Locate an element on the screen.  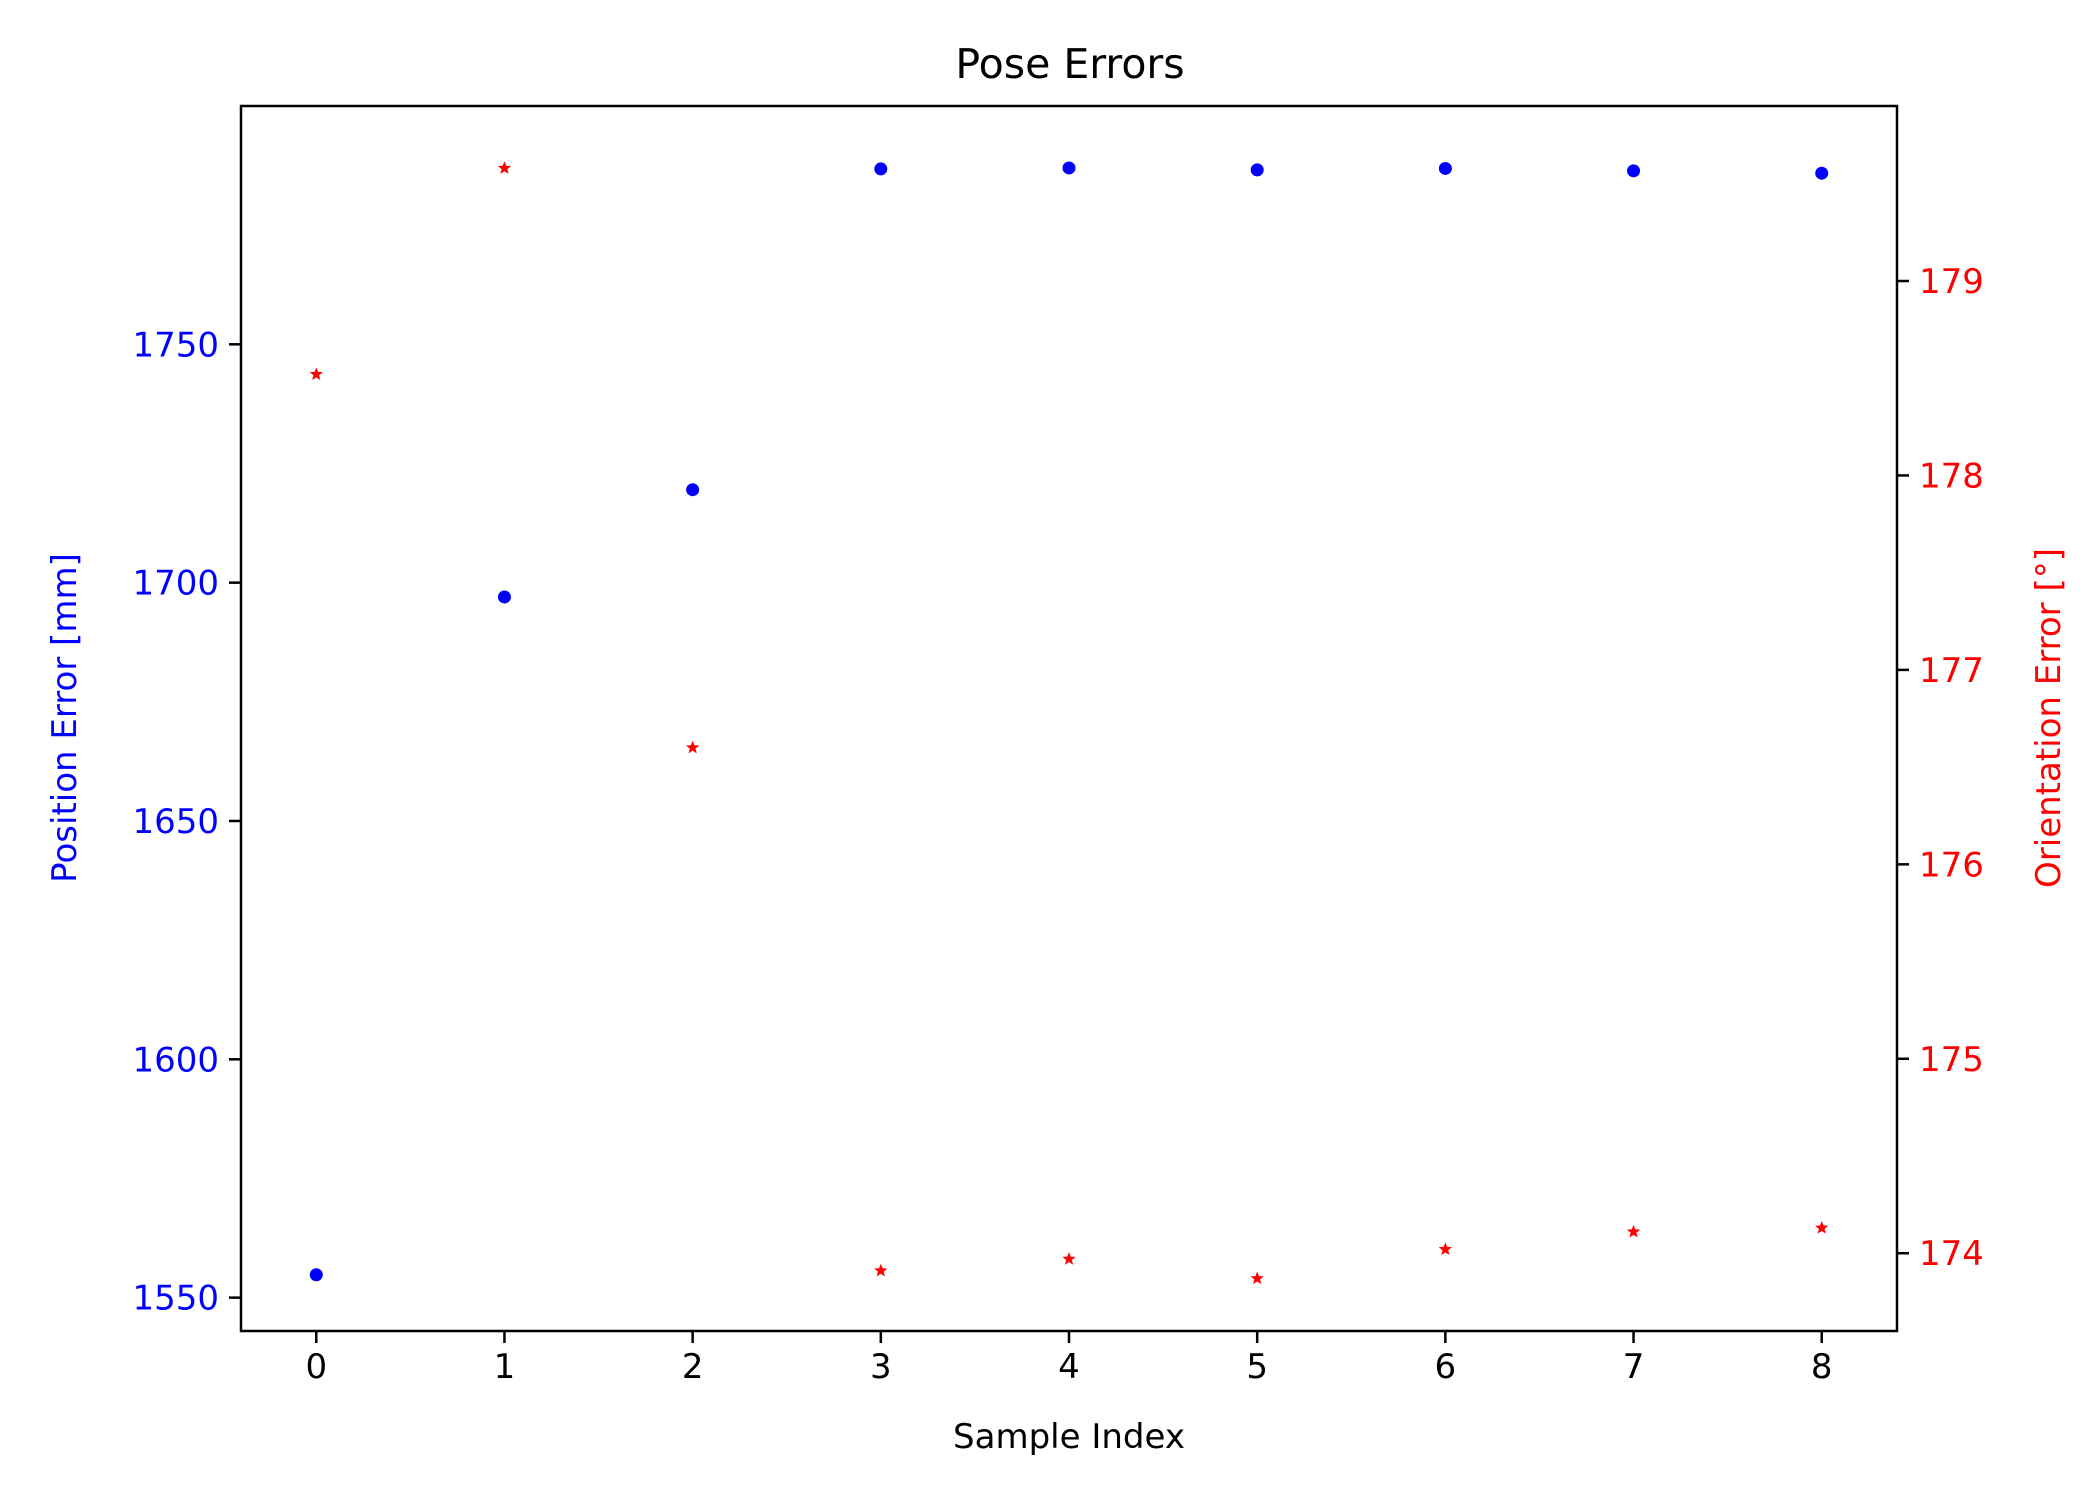
y2-axis-label: Orientation Error [°] is located at coordinates (2049, 718).